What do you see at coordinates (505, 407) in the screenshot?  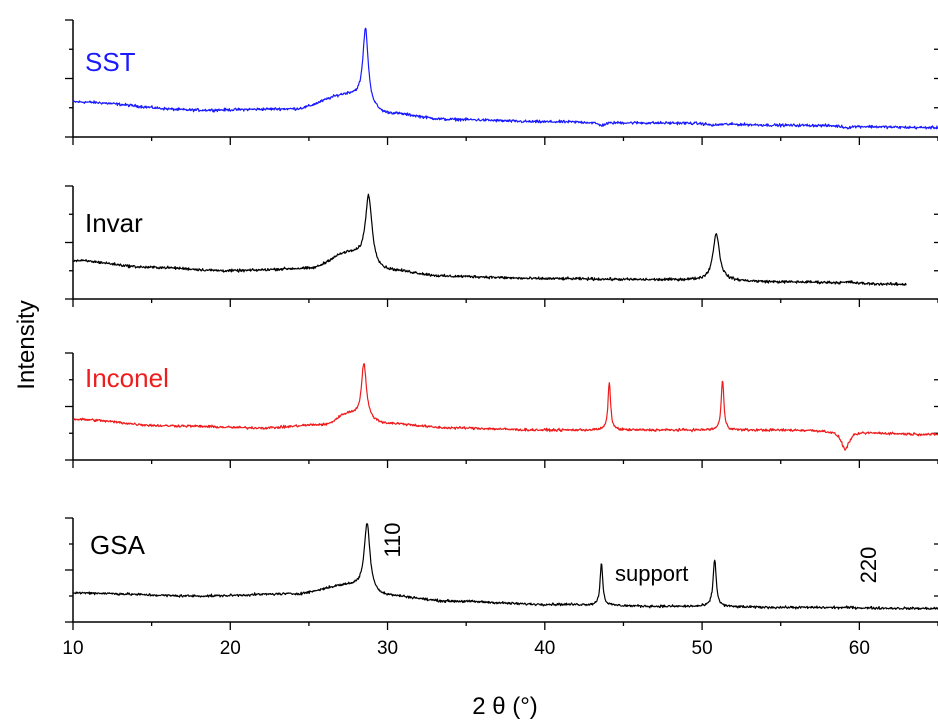 I see `series-line-inconel` at bounding box center [505, 407].